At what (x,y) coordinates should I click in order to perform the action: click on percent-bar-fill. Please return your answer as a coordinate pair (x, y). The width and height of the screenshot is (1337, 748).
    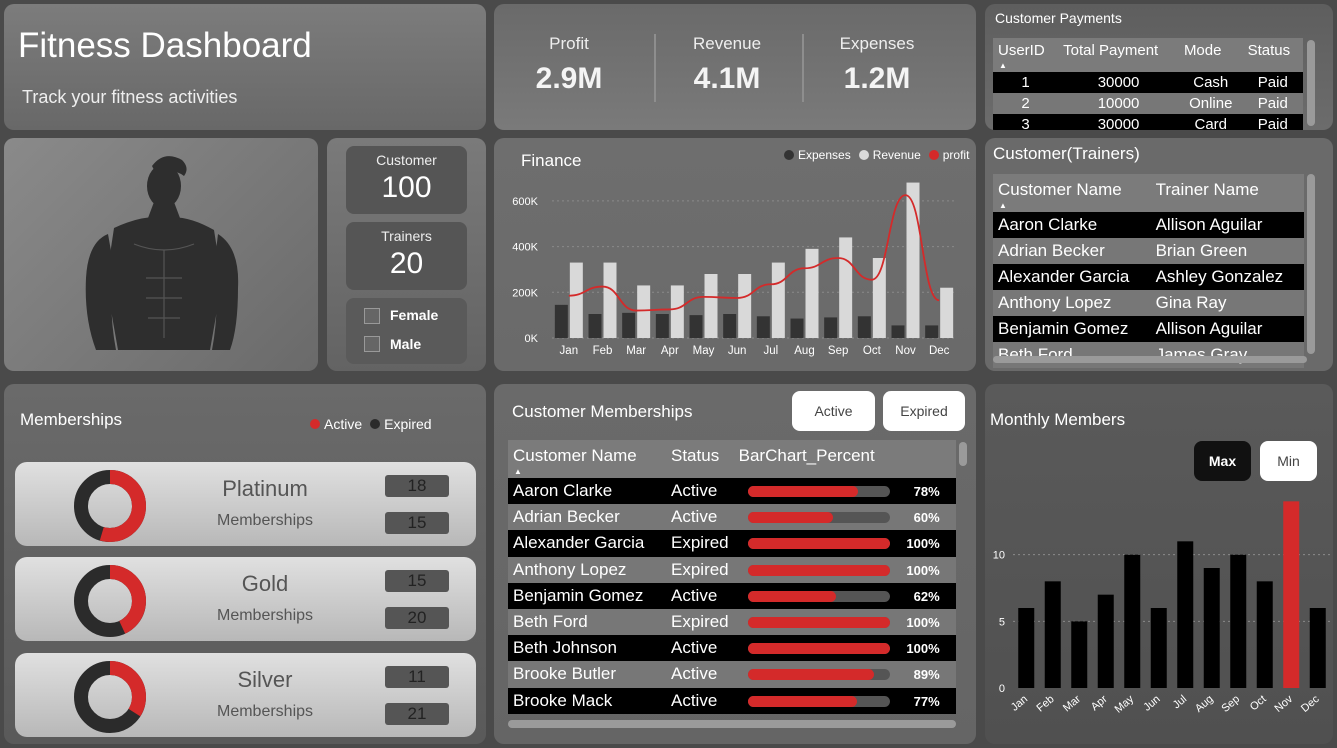
    Looking at the image, I should click on (791, 596).